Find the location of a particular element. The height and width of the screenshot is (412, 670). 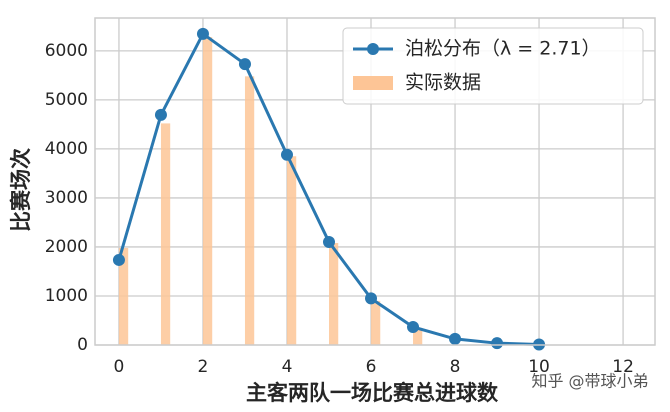

legend-box is located at coordinates (493, 66).